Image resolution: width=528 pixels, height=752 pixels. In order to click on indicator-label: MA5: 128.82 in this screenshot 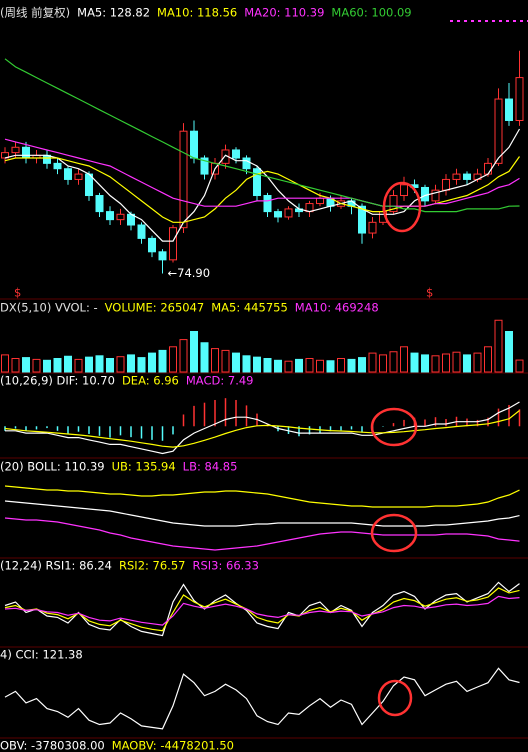, I will do `click(113, 13)`.